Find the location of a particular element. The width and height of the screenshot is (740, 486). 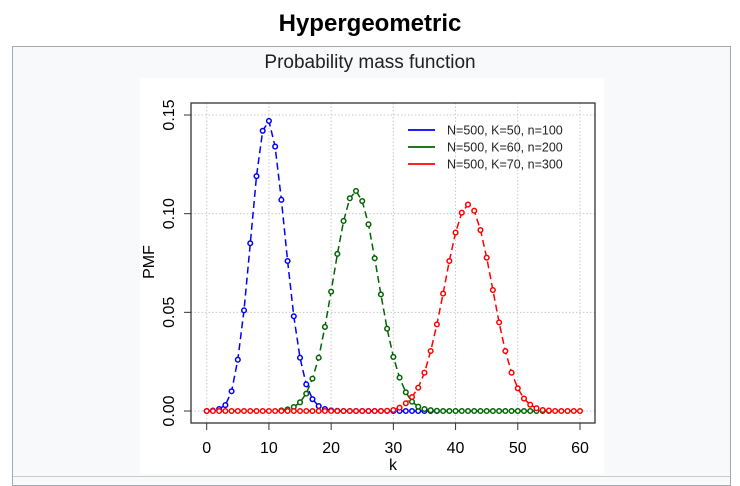

x-tick-label: 50 is located at coordinates (518, 448).